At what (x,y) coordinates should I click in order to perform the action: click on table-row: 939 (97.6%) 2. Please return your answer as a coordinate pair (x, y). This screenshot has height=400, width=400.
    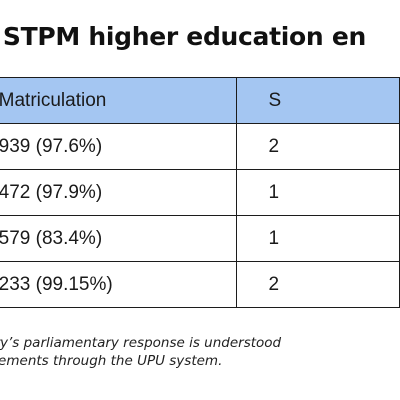
    Looking at the image, I should click on (200, 146).